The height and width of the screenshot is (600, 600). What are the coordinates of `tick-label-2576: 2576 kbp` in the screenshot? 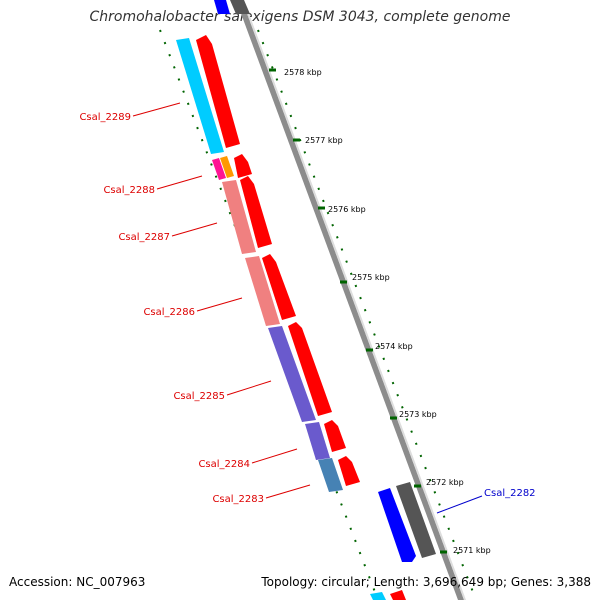 It's located at (347, 209).